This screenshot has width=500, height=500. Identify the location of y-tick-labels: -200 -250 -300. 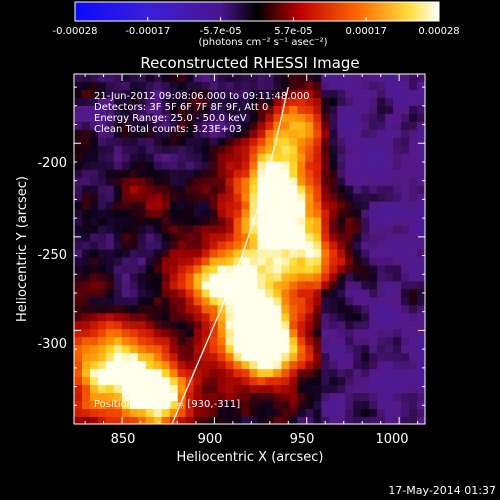
(52, 254).